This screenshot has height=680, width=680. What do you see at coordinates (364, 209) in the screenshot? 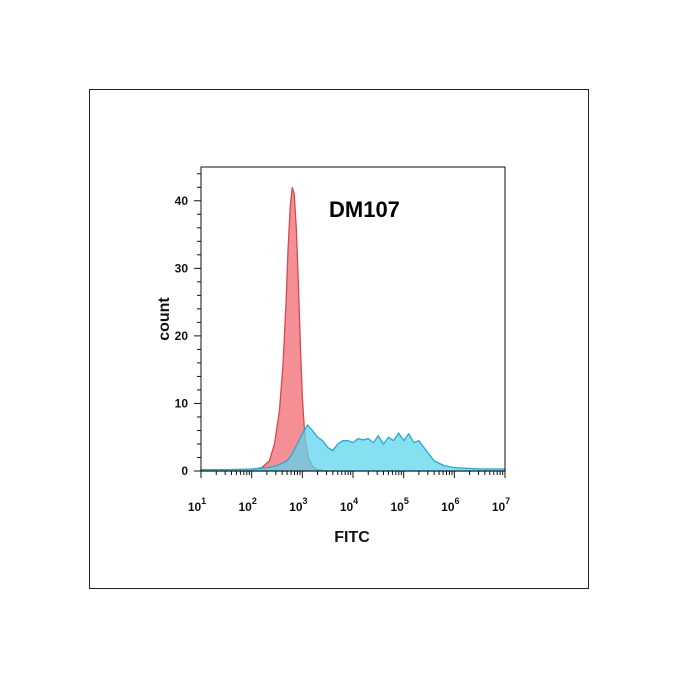
I see `chart-title: DM107` at bounding box center [364, 209].